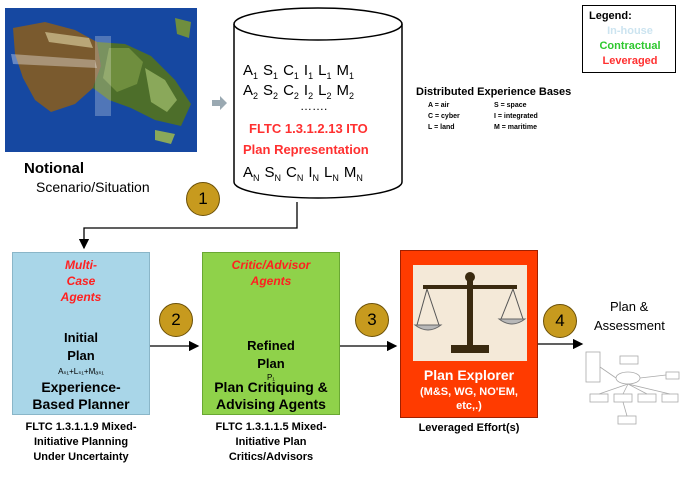  I want to click on plan-explorer-box: Plan Explorer (M&S, WG, NO'EM, etc,.), so click(469, 334).